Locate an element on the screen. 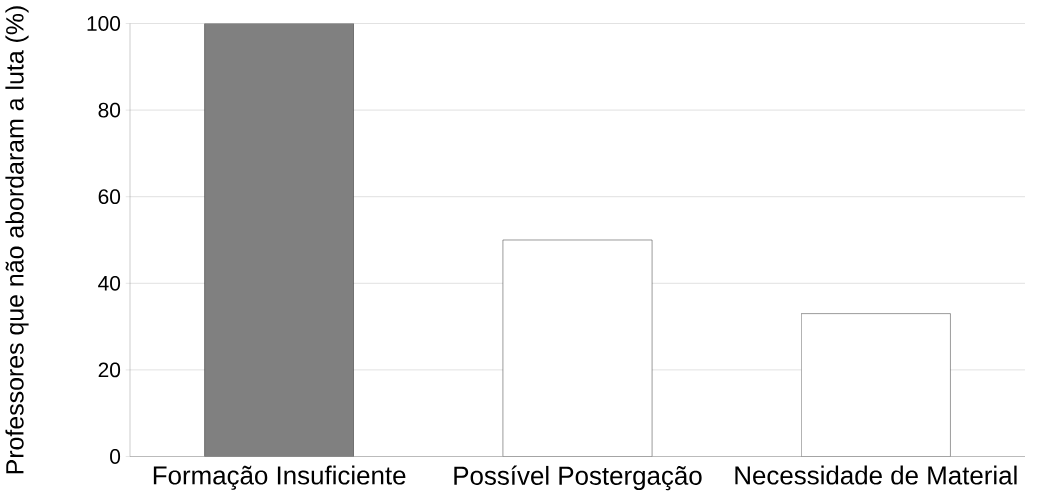 The height and width of the screenshot is (502, 1051). y-tick-label: 60 is located at coordinates (109, 197).